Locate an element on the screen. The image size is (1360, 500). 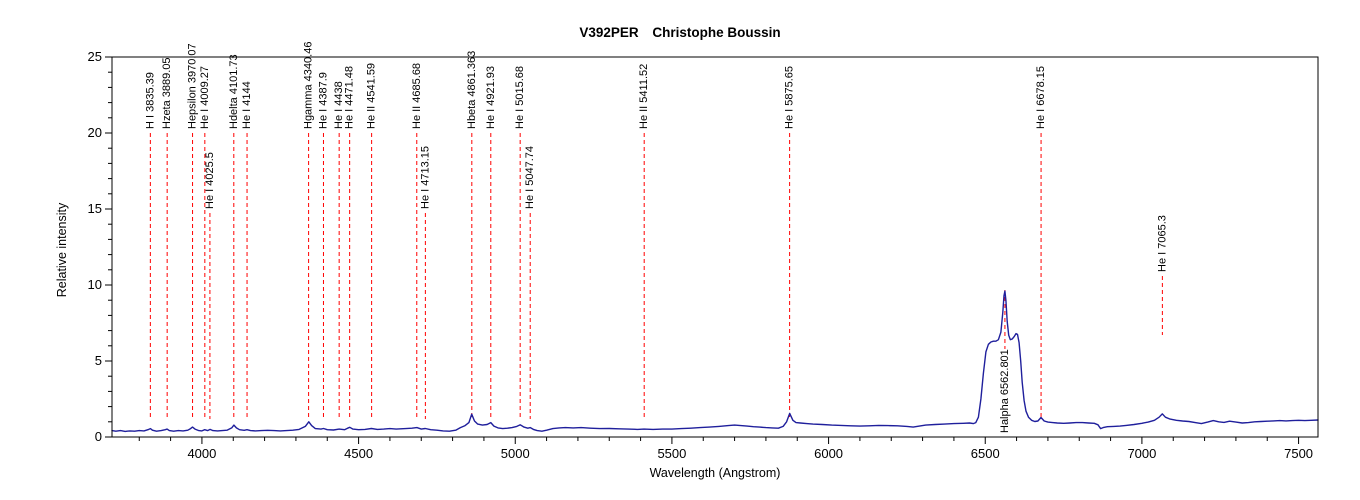
spectral-line-marker: Hzeta 3889.05 is located at coordinates (167, 238).